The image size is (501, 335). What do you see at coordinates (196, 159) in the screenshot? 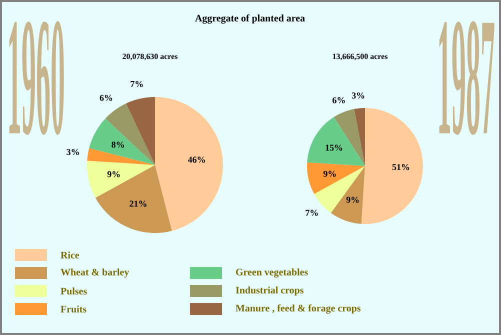
I see `data-label: 46%` at bounding box center [196, 159].